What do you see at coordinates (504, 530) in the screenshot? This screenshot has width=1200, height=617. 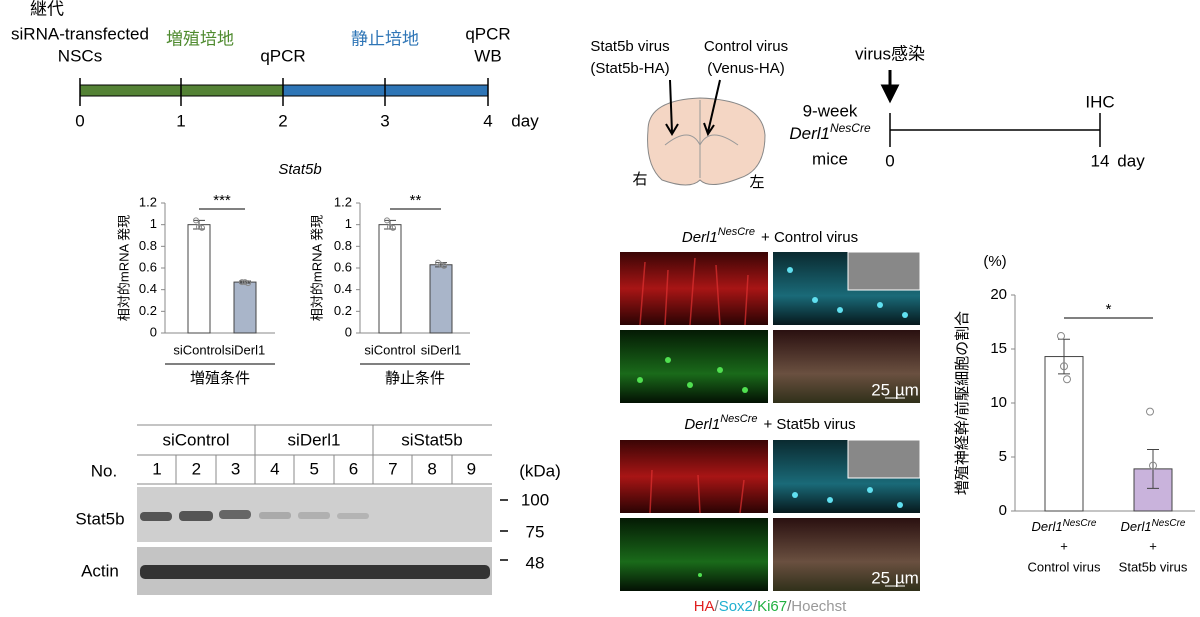 I see `marker-ticks` at bounding box center [504, 530].